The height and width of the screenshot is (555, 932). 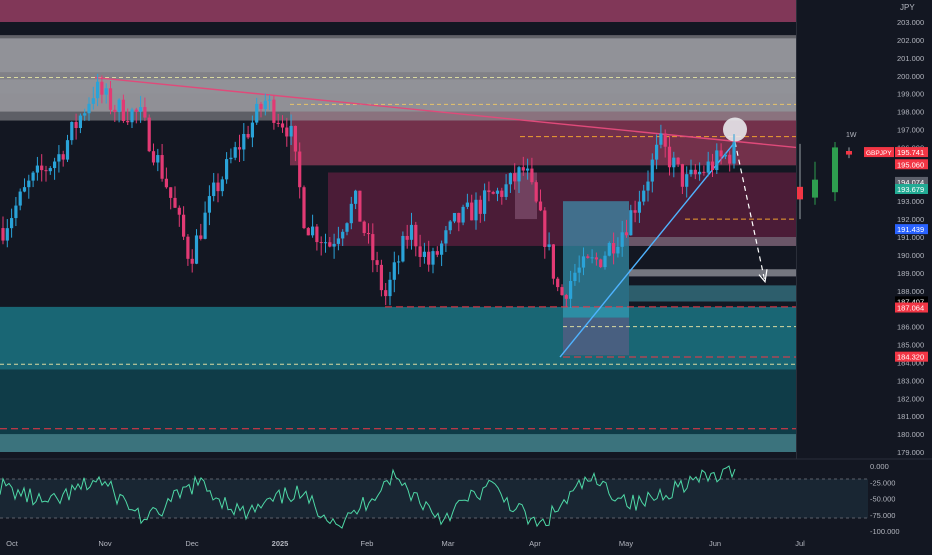 I want to click on x-tick-label: Apr, so click(x=535, y=543).